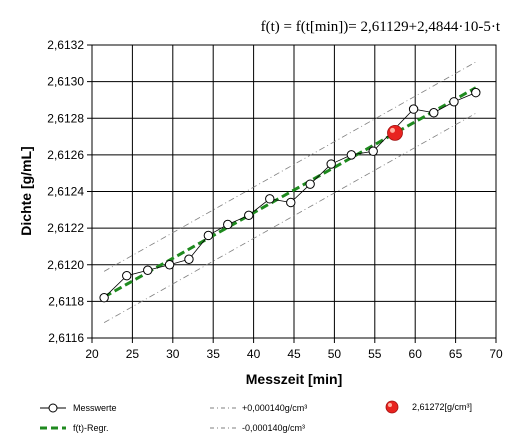 This screenshot has width=515, height=445. Describe the element at coordinates (416, 354) in the screenshot. I see `x-tick-label: 60` at that location.